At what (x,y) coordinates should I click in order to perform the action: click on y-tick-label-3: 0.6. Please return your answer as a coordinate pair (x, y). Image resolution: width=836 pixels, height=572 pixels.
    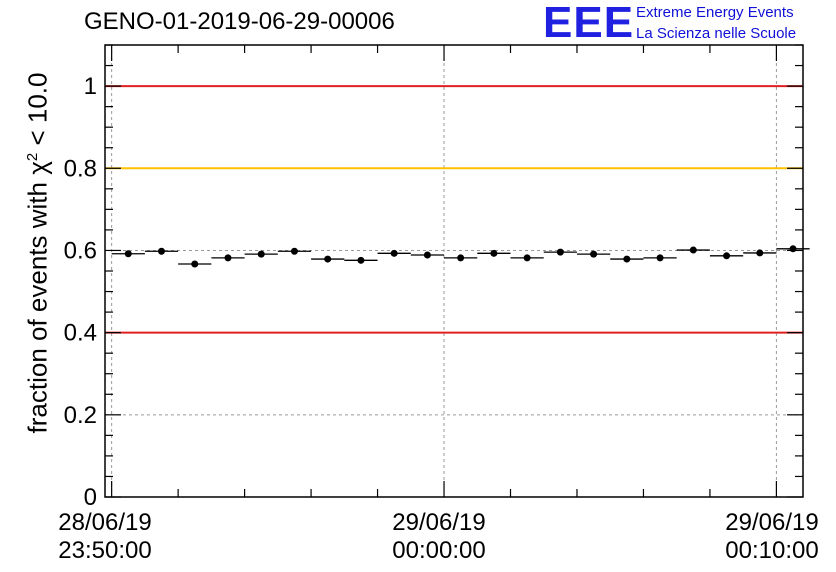
    Looking at the image, I should click on (80, 250).